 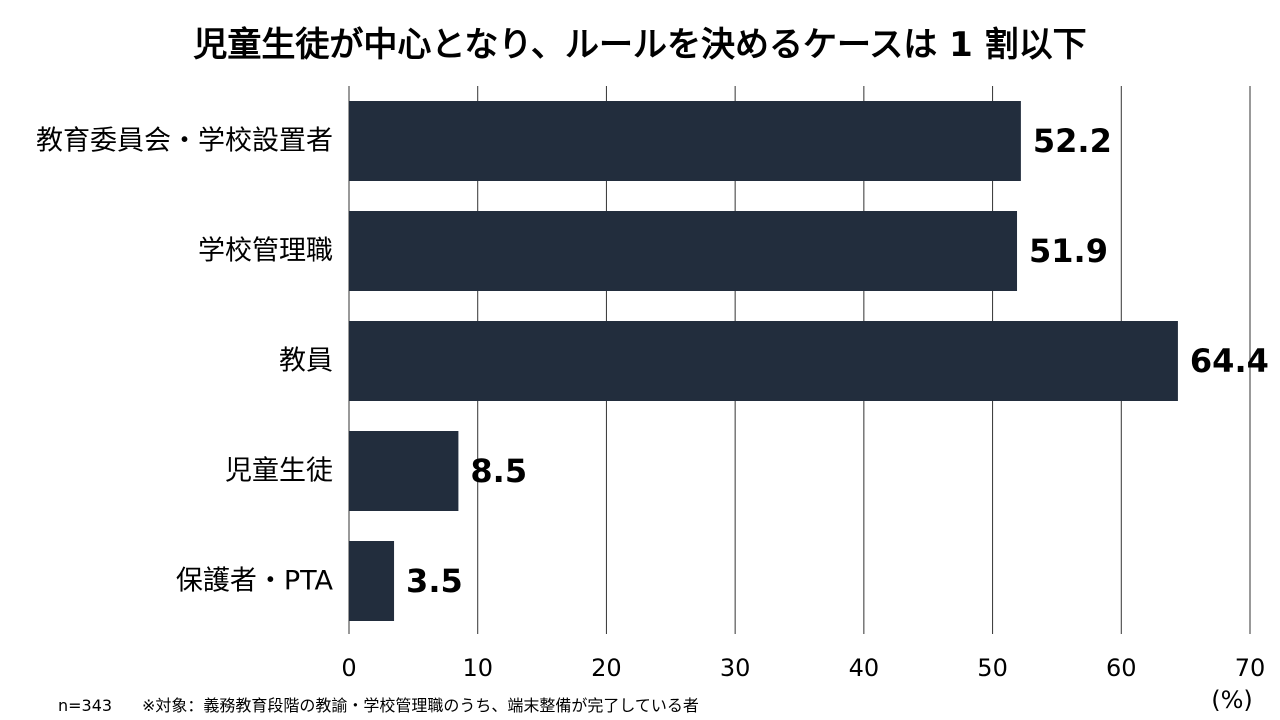 What do you see at coordinates (255, 581) in the screenshot?
I see `category-label: 保護者・PTA` at bounding box center [255, 581].